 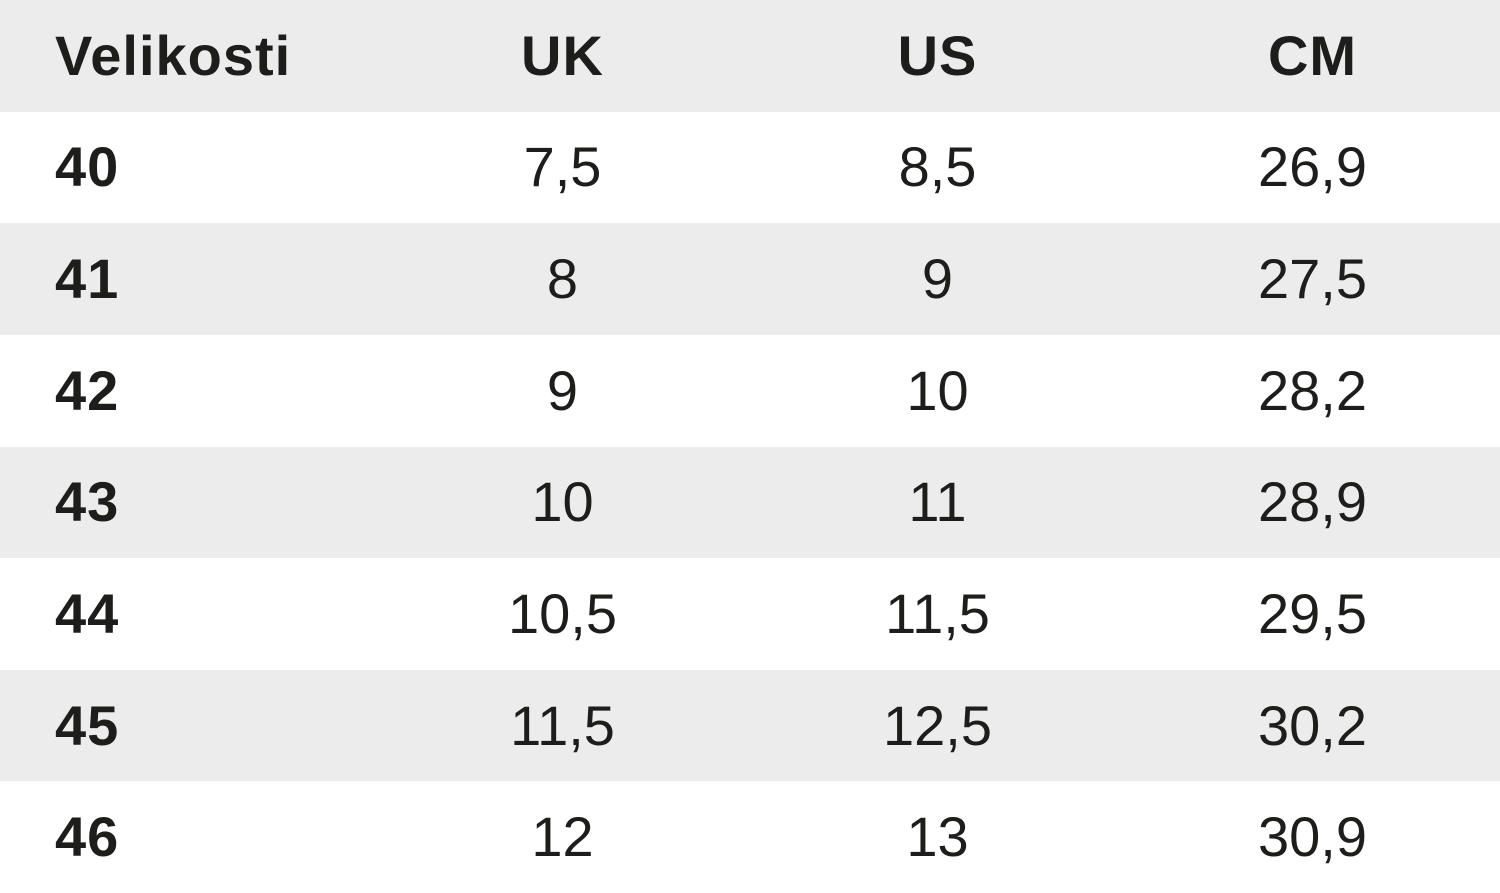 I want to click on table-row-size-44: 44 10,5 11,5 29,5, so click(x=750, y=614).